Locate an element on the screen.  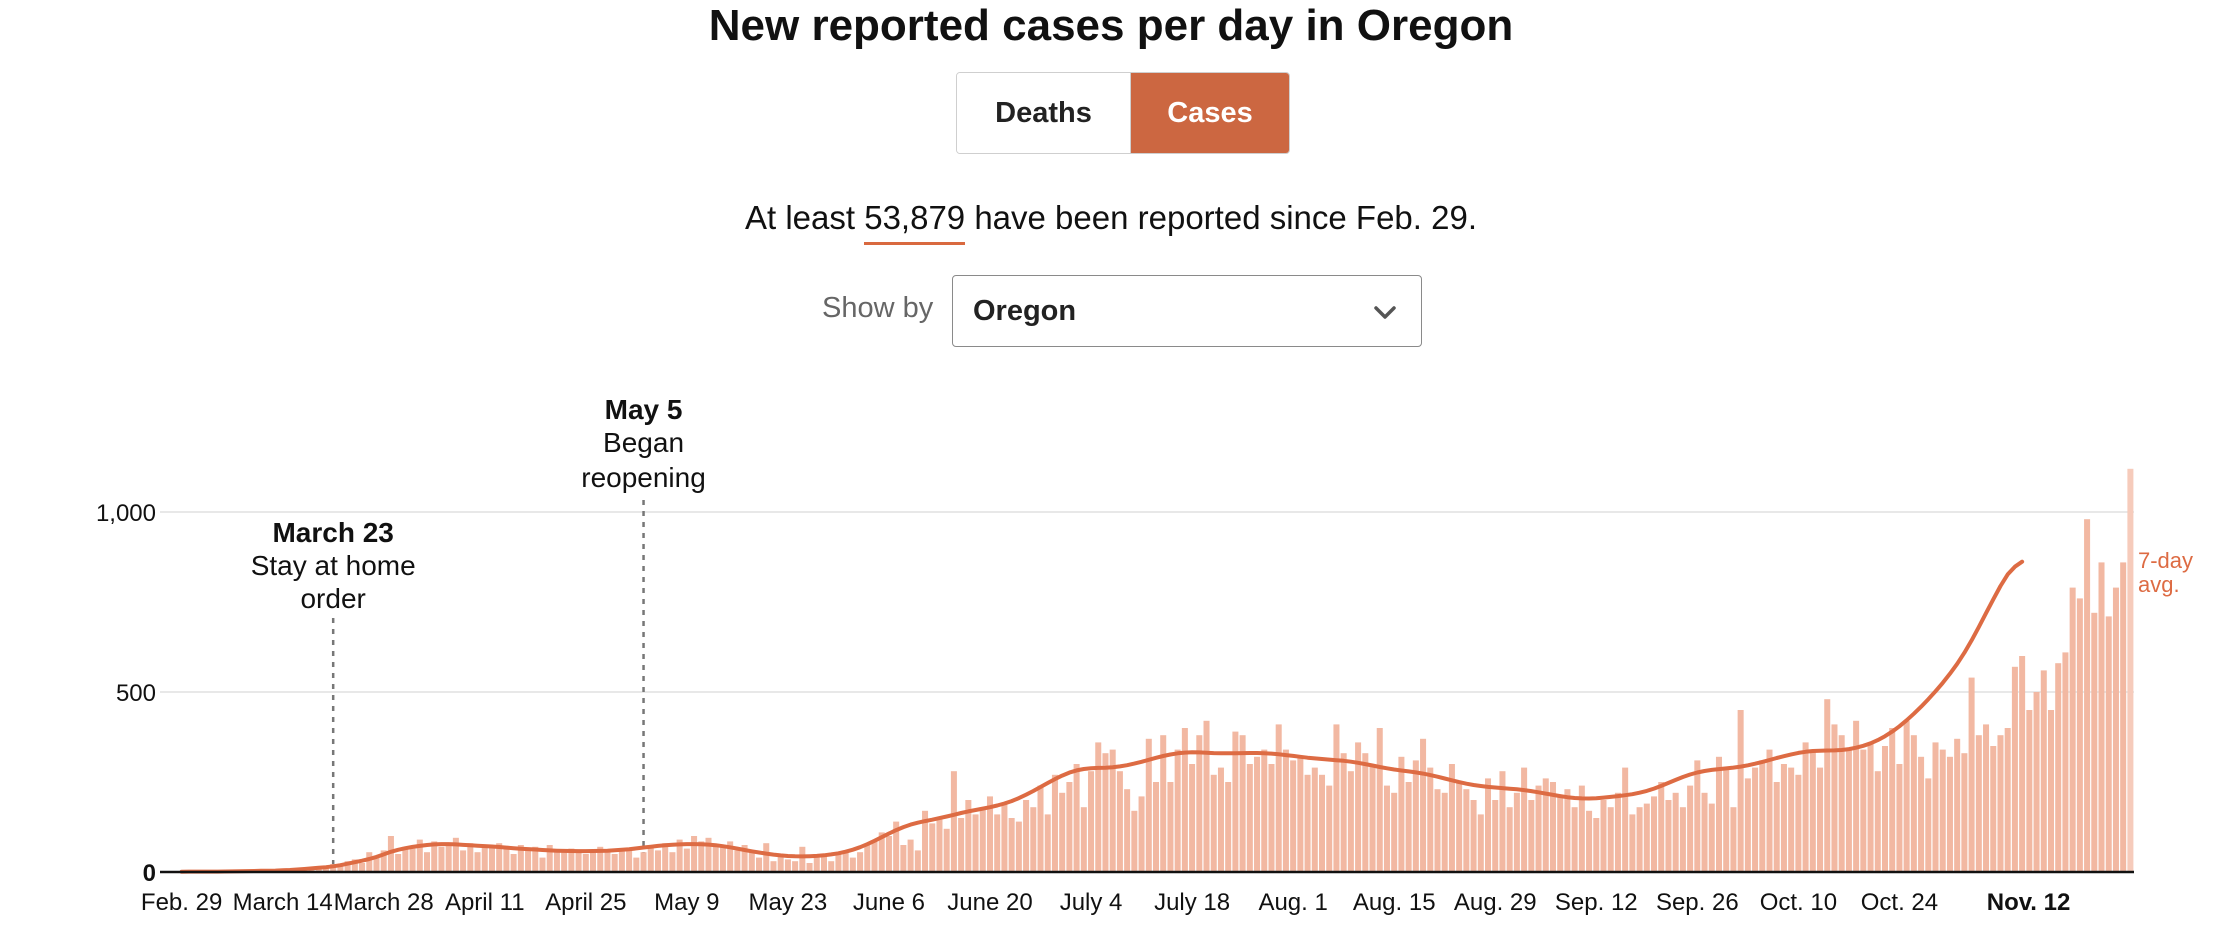
line-label-7day: 7-day is located at coordinates (2165, 560).